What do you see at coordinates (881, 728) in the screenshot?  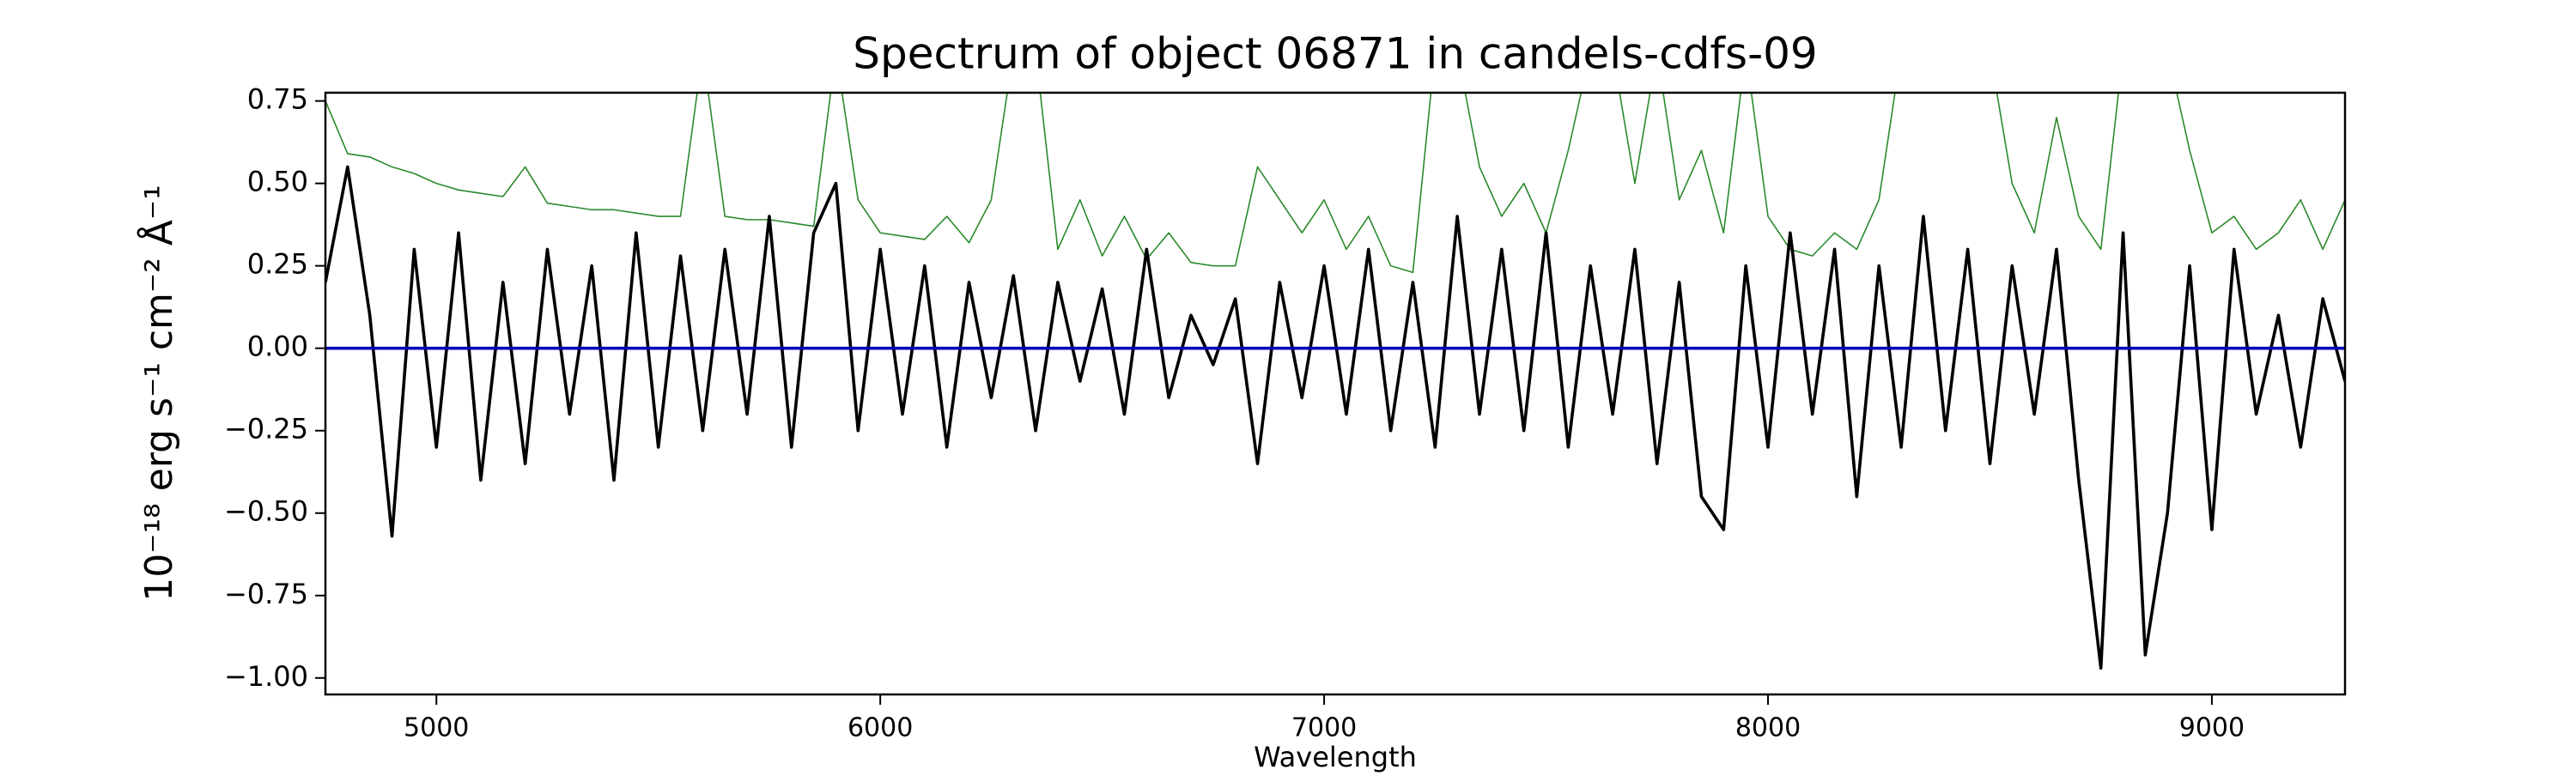 I see `x-tick-label: 6000` at bounding box center [881, 728].